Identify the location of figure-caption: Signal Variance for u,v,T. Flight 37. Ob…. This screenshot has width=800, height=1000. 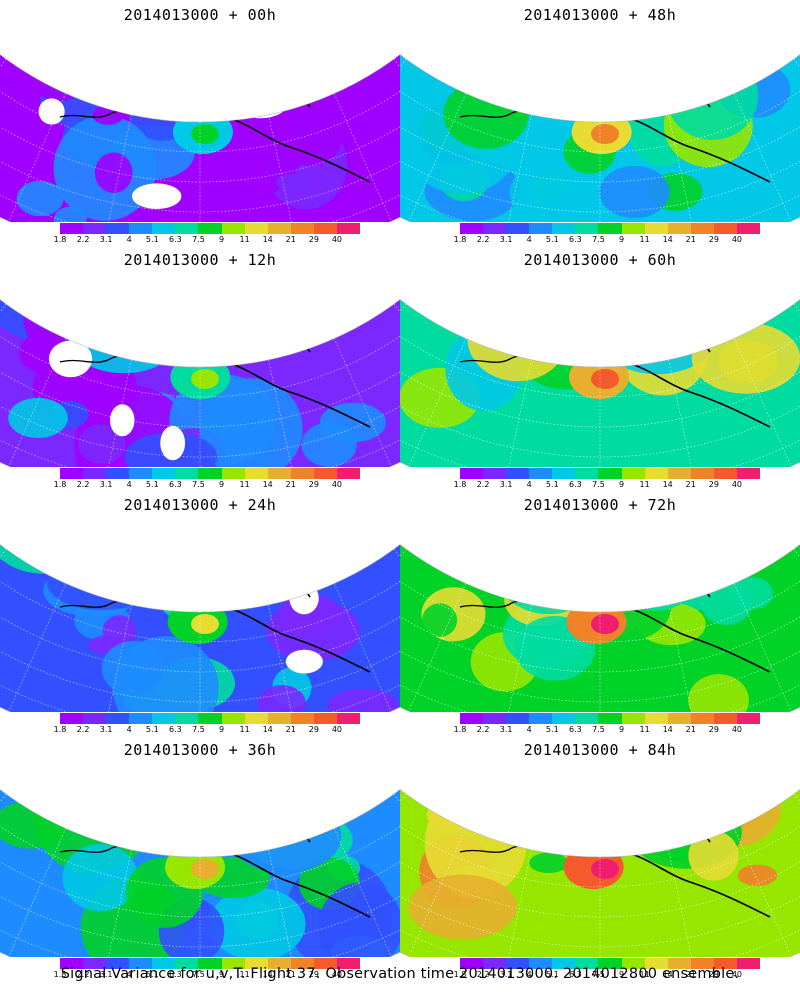
(400, 974).